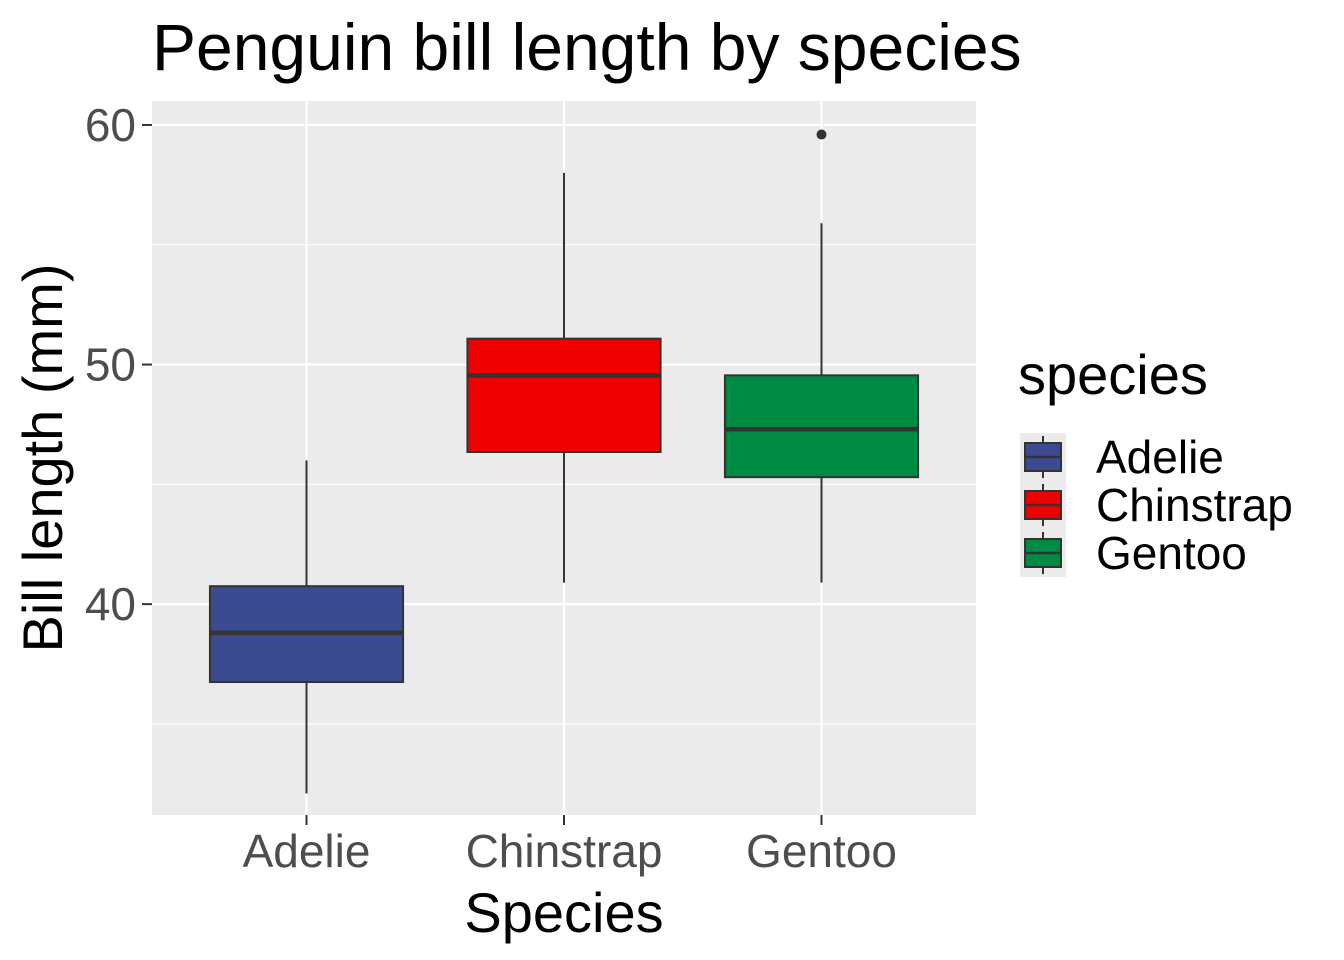 Image resolution: width=1344 pixels, height=960 pixels. What do you see at coordinates (1194, 505) in the screenshot?
I see `legend-label-chinstrap: Chinstrap` at bounding box center [1194, 505].